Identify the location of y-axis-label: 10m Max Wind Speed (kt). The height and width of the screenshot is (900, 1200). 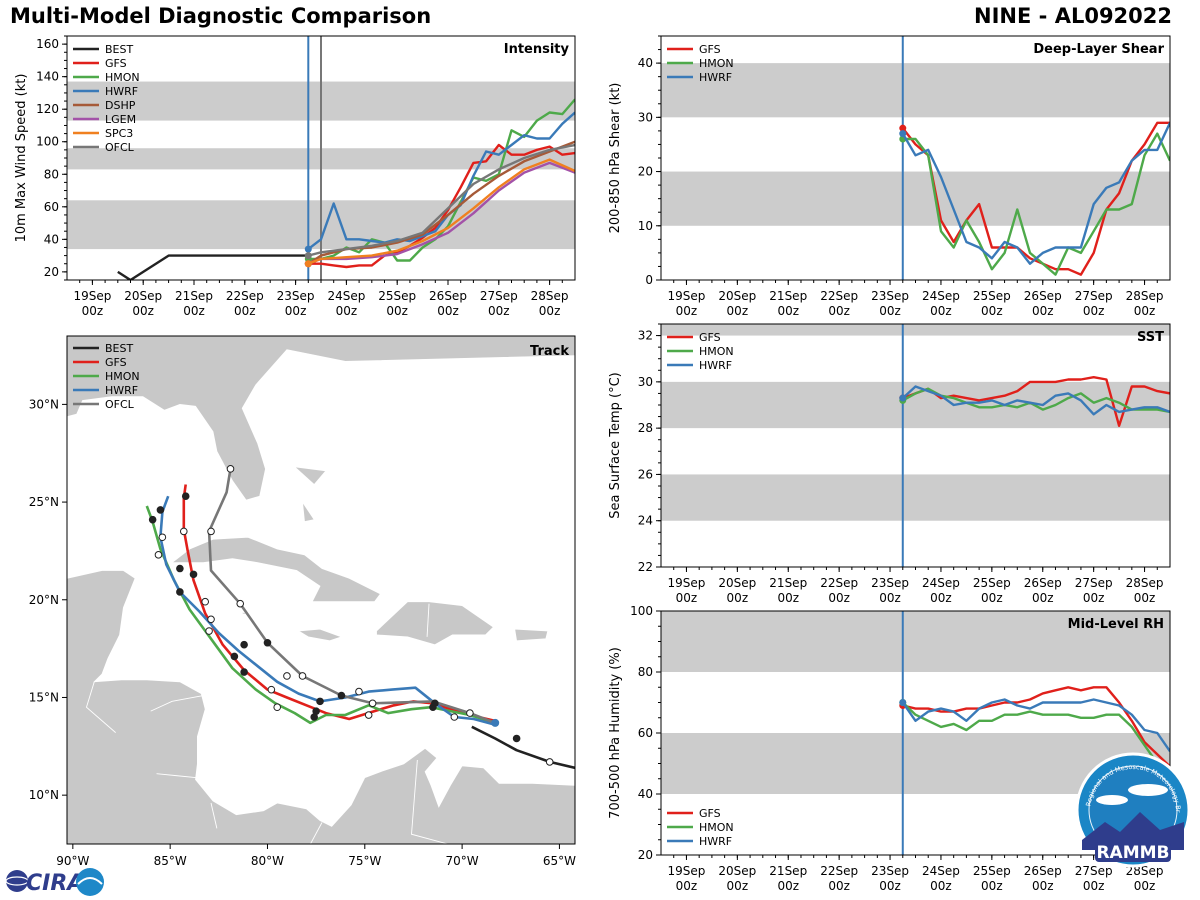
(21, 158).